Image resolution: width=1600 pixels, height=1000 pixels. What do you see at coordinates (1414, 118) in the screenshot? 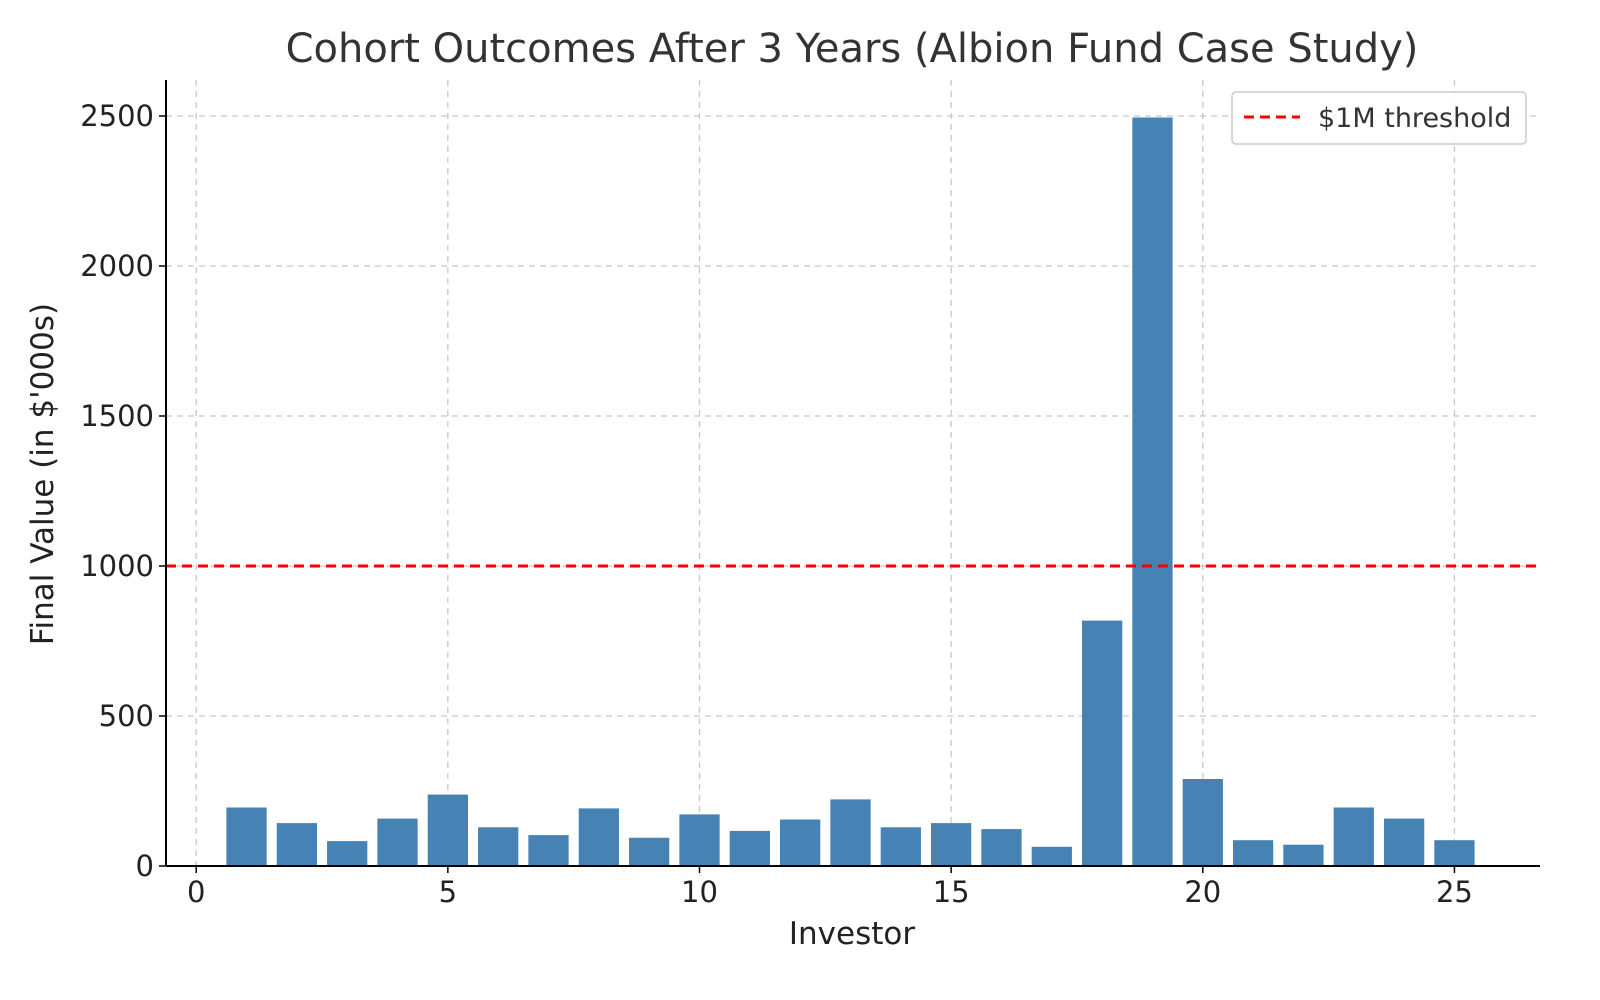
I see `legend-label: $1M threshold` at bounding box center [1414, 118].